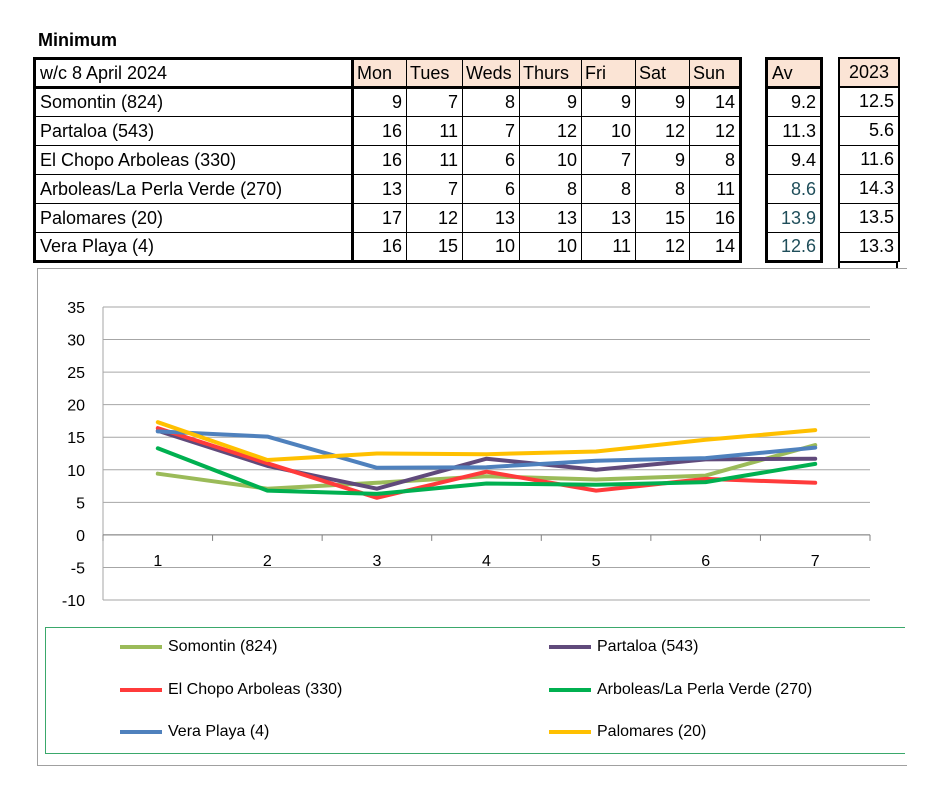 Image resolution: width=928 pixels, height=800 pixels. I want to click on station-name: Somontin (824), so click(194, 102).